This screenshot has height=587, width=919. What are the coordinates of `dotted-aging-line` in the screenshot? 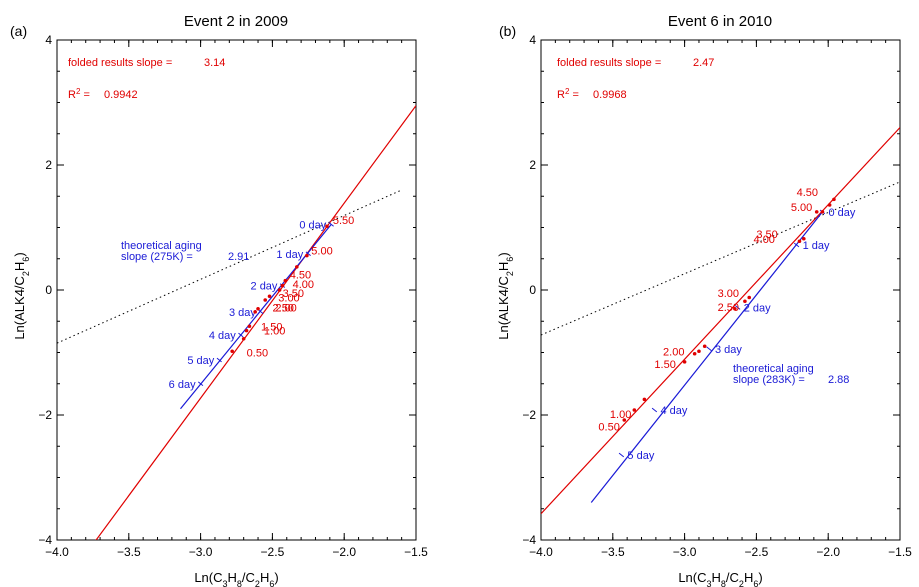 It's located at (720, 258).